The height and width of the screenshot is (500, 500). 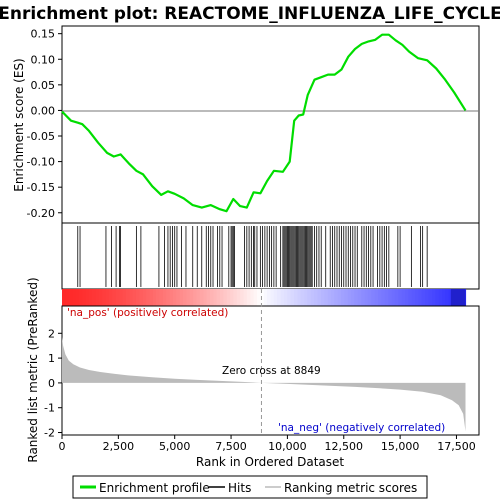 What do you see at coordinates (119, 446) in the screenshot?
I see `metric-xtick-label: 2,500` at bounding box center [119, 446].